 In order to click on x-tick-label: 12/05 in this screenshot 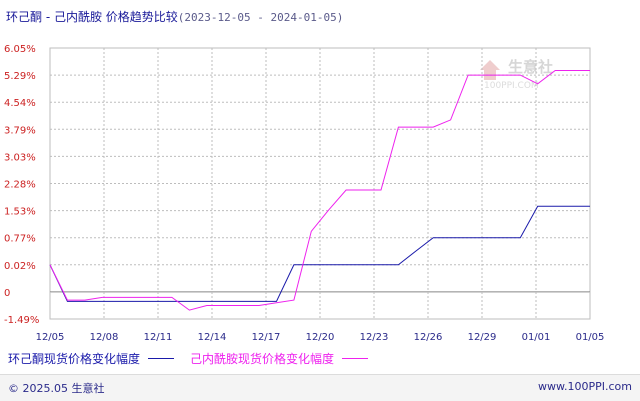, I will do `click(50, 337)`.